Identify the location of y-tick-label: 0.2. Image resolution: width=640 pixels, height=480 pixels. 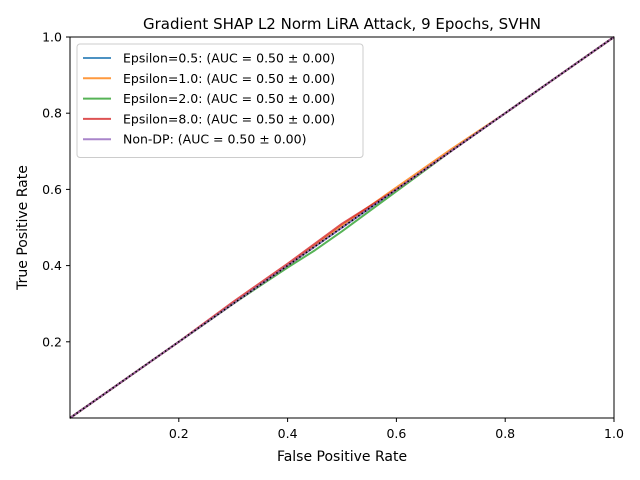
(52, 341).